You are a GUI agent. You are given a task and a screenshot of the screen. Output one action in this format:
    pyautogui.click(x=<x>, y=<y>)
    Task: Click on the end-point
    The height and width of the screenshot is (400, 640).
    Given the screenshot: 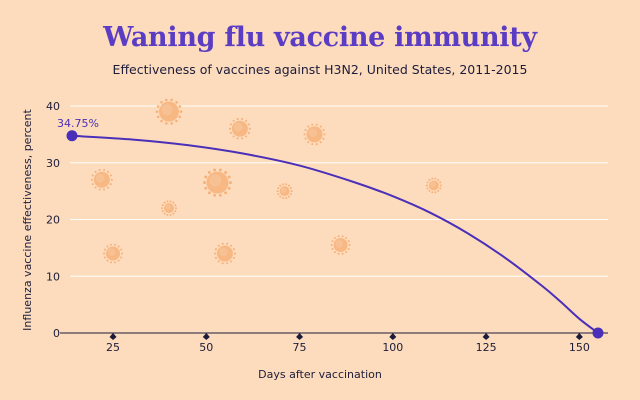 What is the action you would take?
    pyautogui.click(x=598, y=333)
    